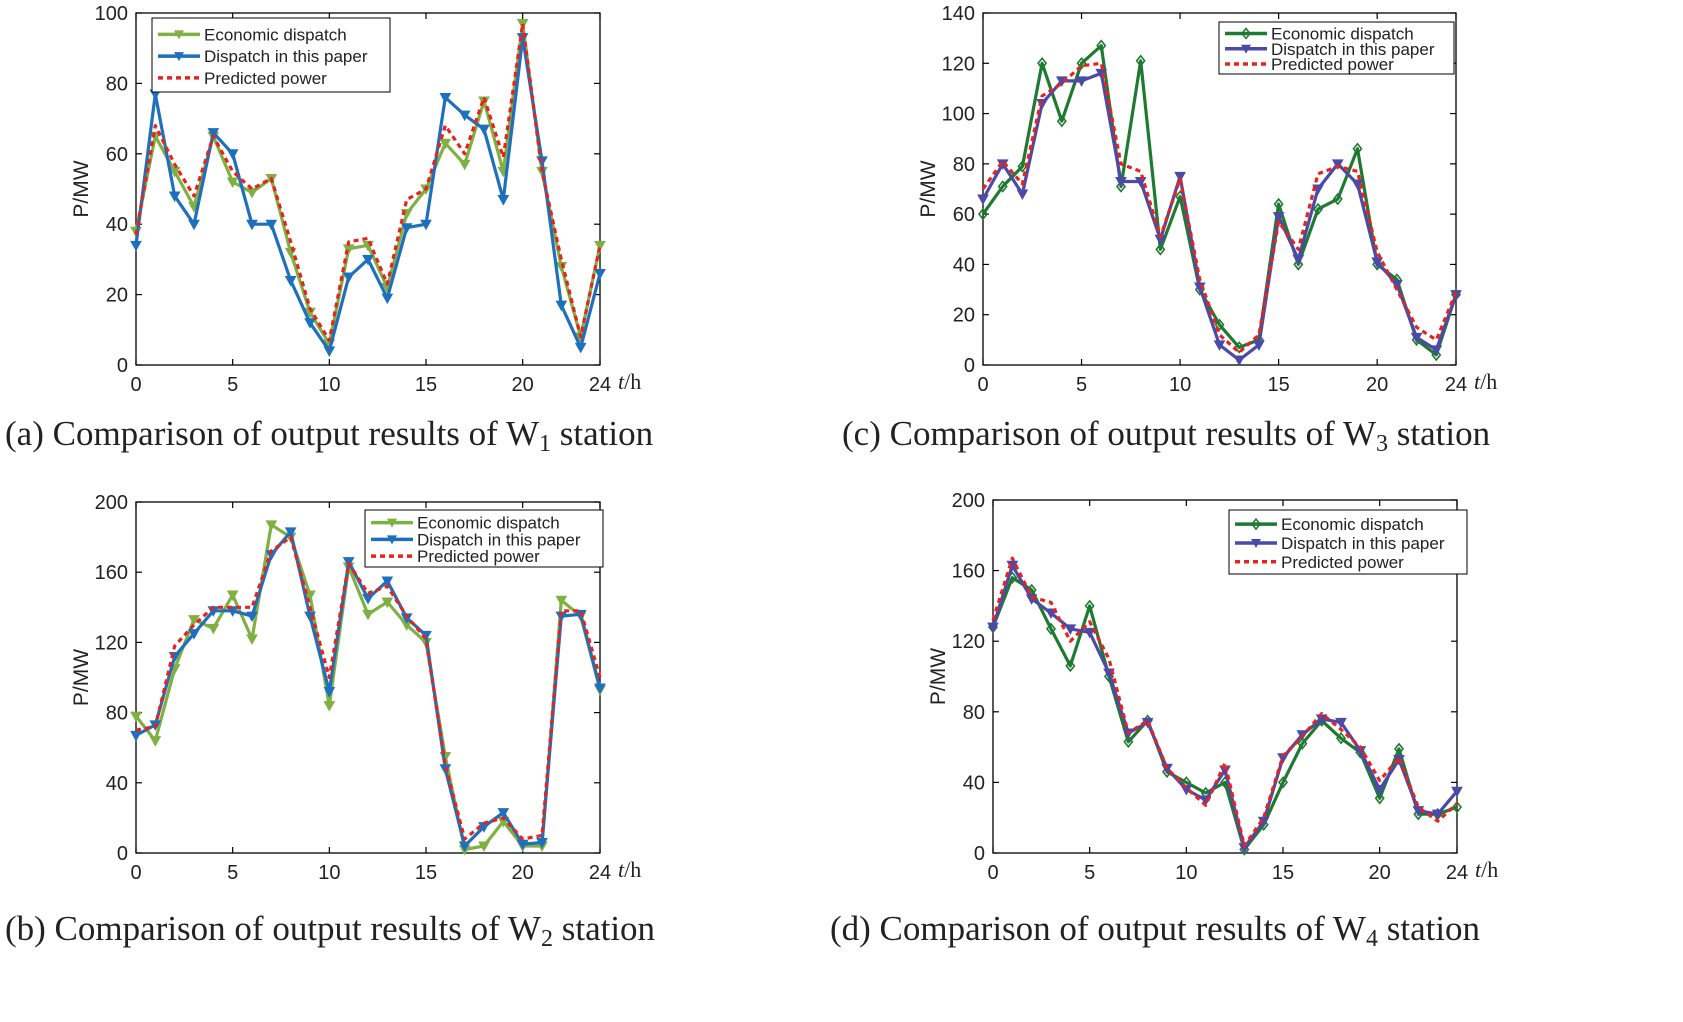  I want to click on legend-box, so click(484, 538).